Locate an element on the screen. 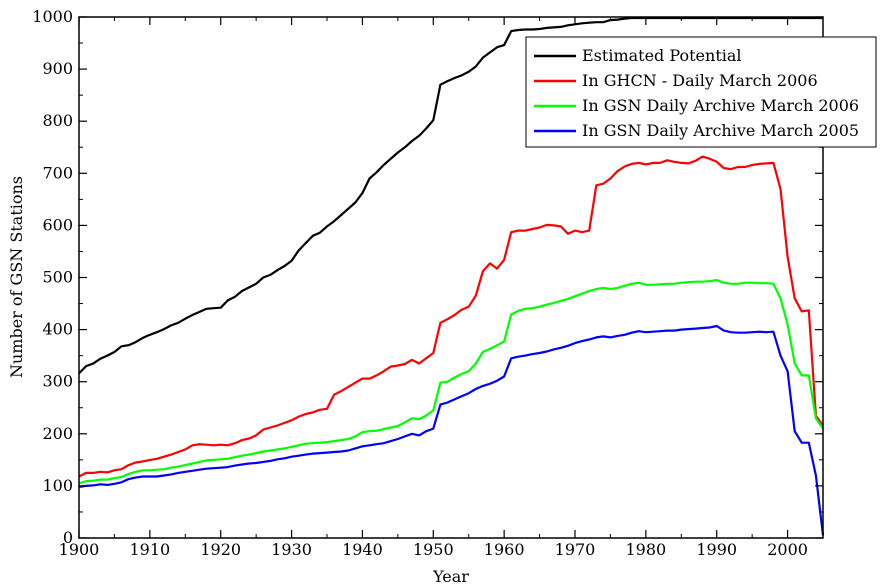 This screenshot has width=880, height=587. x-tick-label: 1990 is located at coordinates (716, 549).